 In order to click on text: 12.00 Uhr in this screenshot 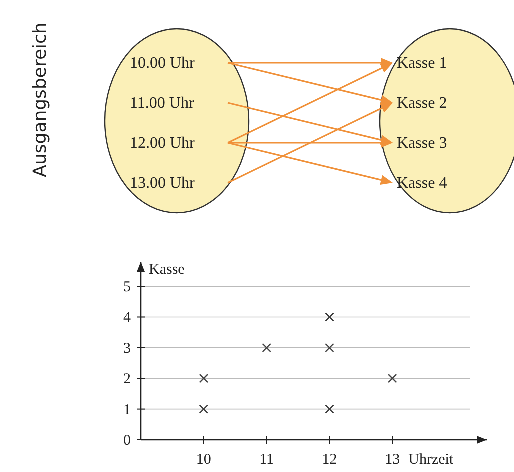, I will do `click(163, 143)`.